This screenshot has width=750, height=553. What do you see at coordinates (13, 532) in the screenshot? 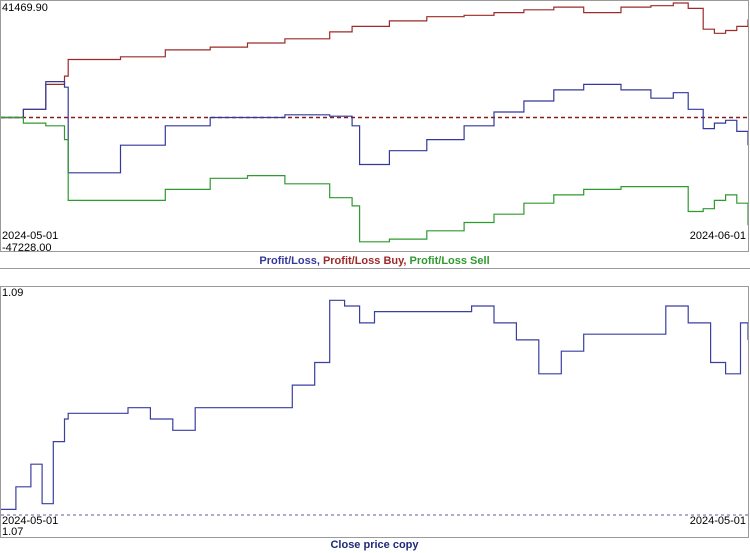
I see `bottom-y-min-label: 1.07` at bounding box center [13, 532].